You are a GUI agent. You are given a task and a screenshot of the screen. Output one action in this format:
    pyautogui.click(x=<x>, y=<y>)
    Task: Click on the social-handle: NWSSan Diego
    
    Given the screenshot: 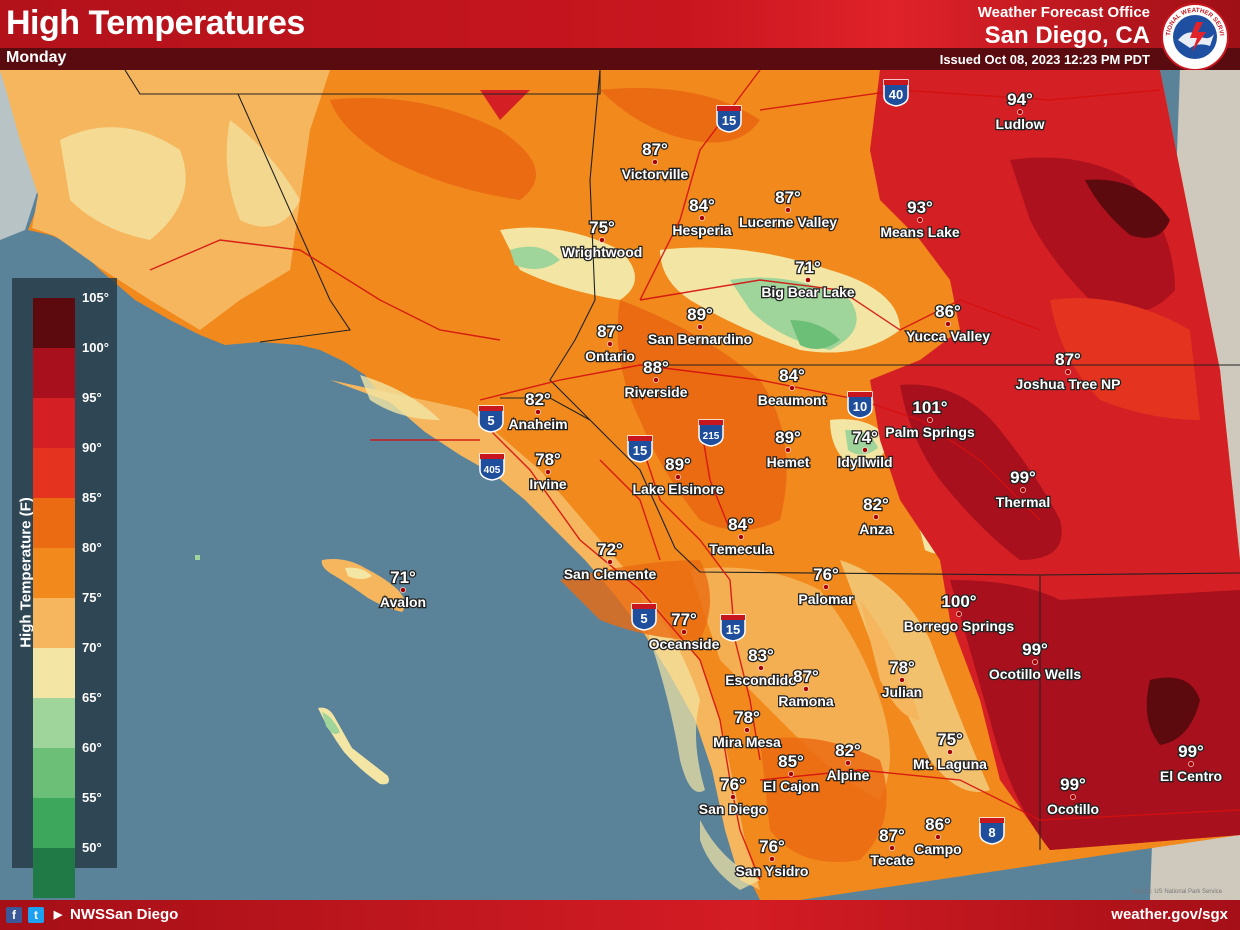 What is the action you would take?
    pyautogui.click(x=124, y=914)
    